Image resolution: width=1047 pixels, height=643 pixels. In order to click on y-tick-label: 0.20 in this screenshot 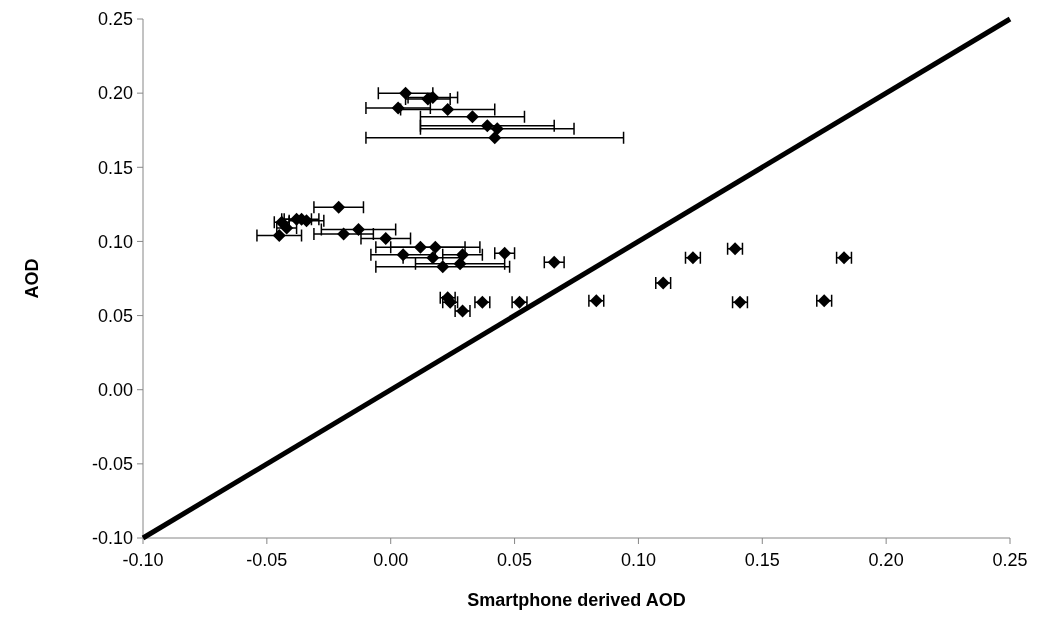, I will do `click(115, 93)`.